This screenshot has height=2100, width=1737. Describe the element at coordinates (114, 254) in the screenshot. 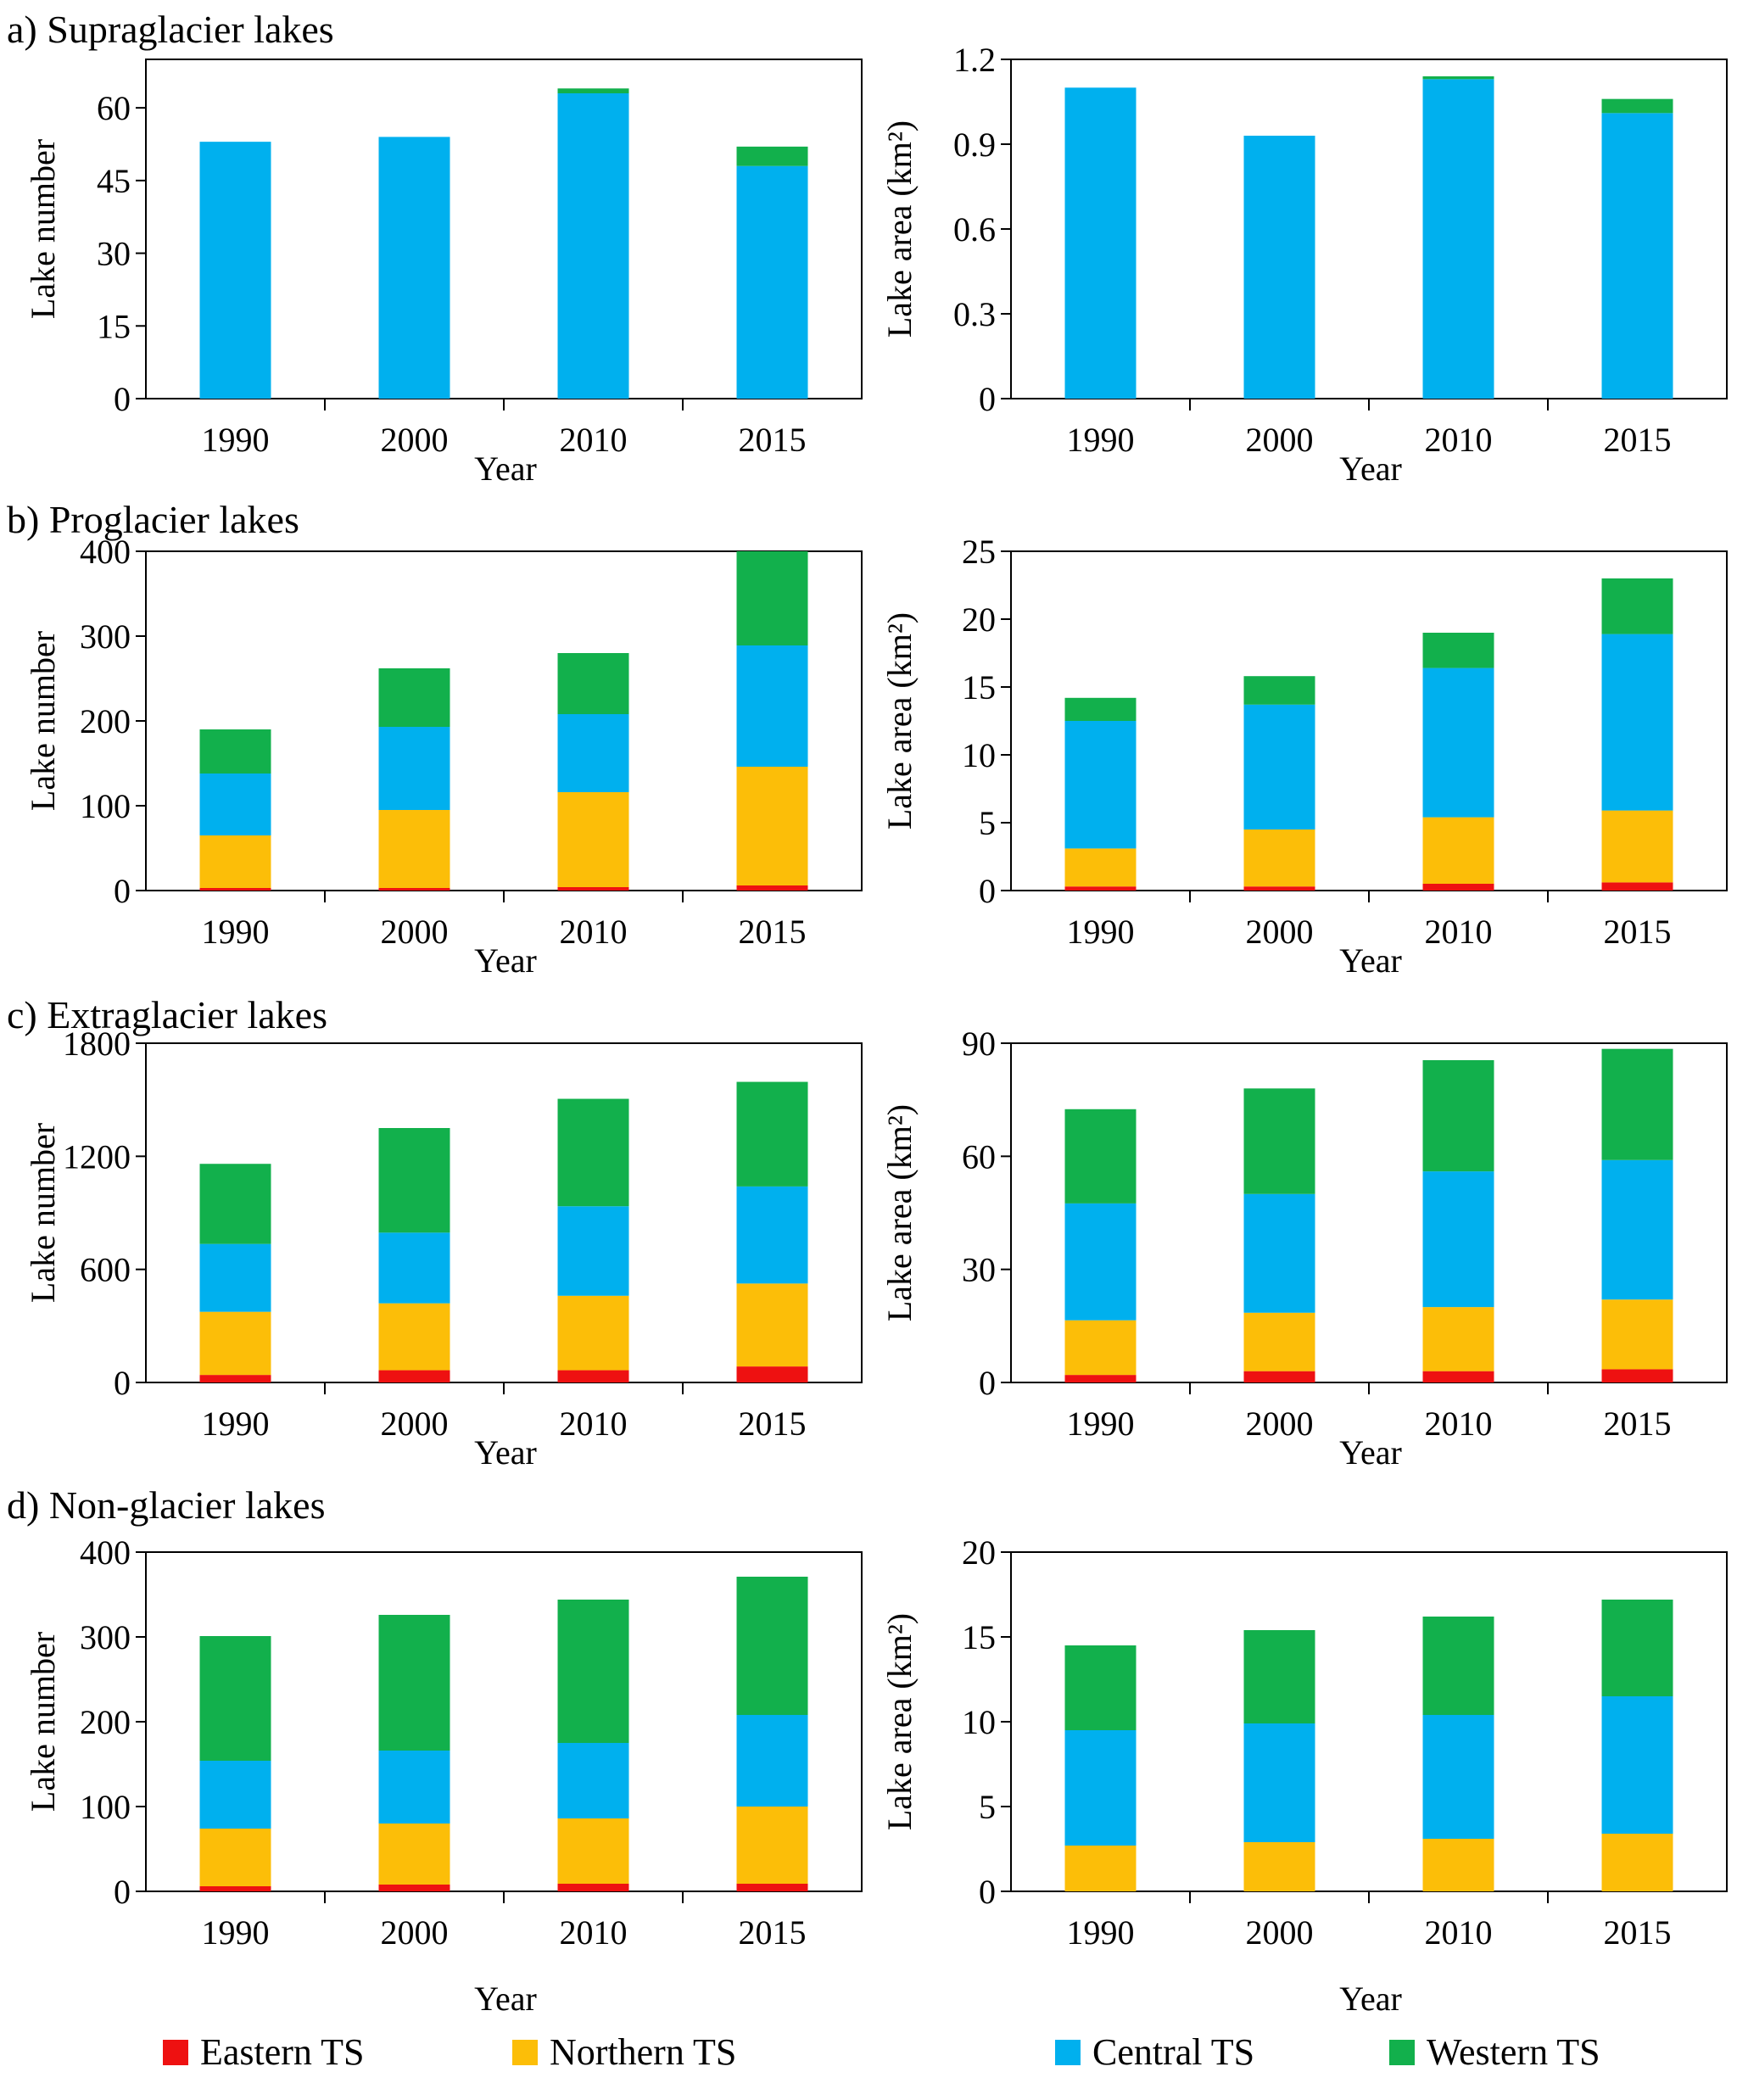

I see `y-tick-label: 30` at that location.